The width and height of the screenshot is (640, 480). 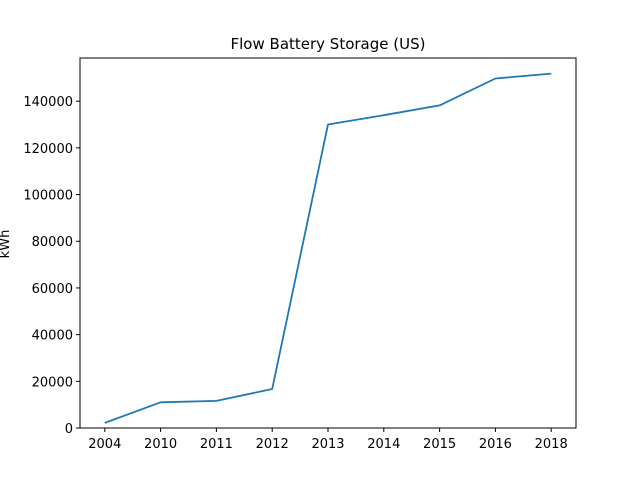 What do you see at coordinates (495, 444) in the screenshot?
I see `x-tick-label: 2016` at bounding box center [495, 444].